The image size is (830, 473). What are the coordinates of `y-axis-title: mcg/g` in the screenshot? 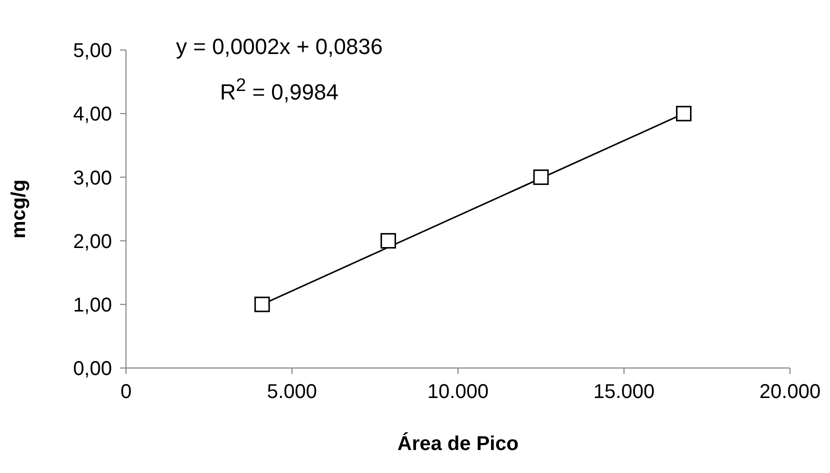 It's located at (19, 209).